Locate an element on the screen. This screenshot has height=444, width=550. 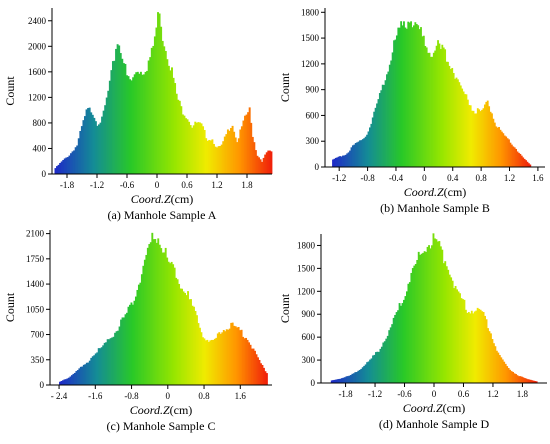
y-tick-label: 1200 is located at coordinates (306, 291).